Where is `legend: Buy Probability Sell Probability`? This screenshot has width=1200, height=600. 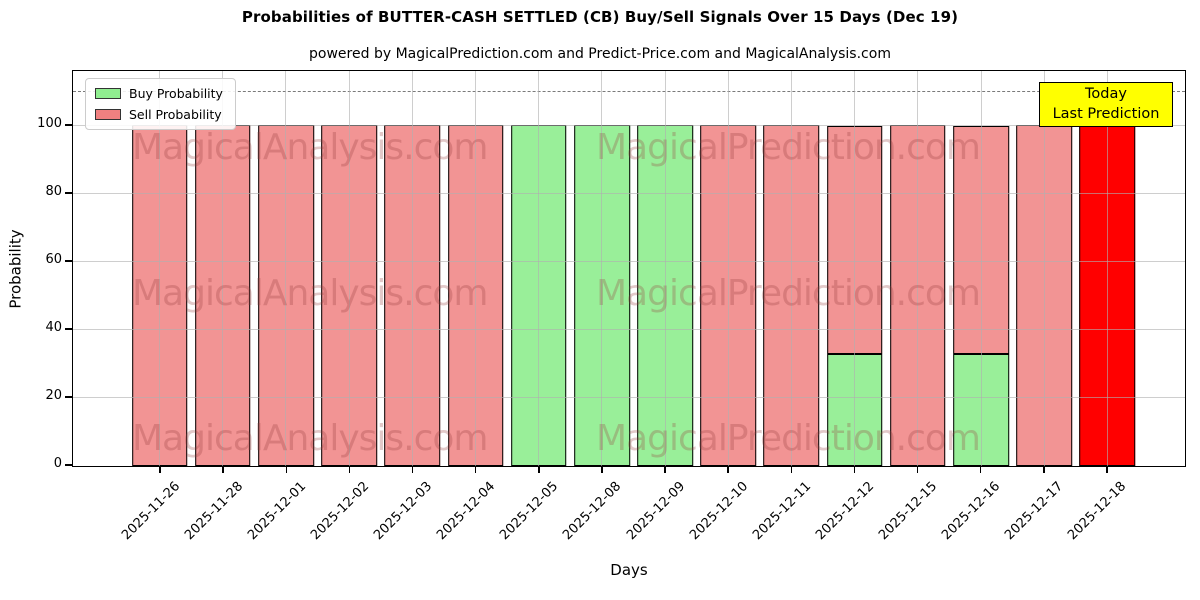
legend: Buy Probability Sell Probability is located at coordinates (160, 104).